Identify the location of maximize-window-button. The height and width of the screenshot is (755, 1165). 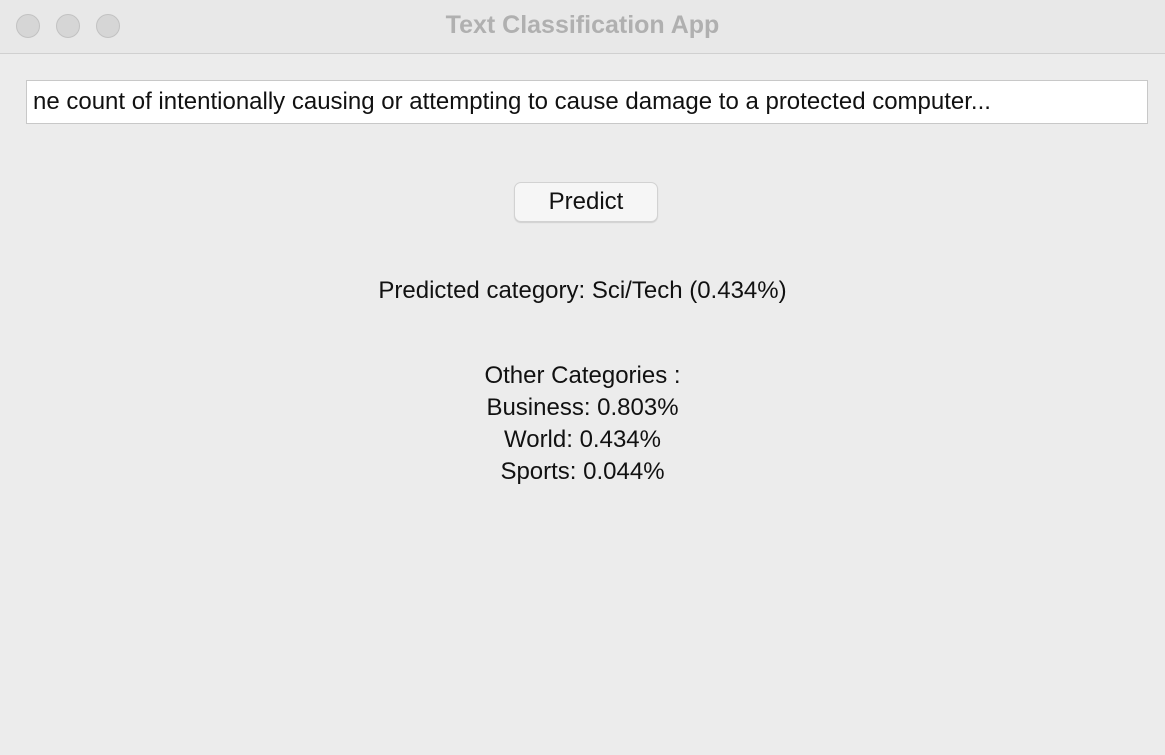
(108, 26).